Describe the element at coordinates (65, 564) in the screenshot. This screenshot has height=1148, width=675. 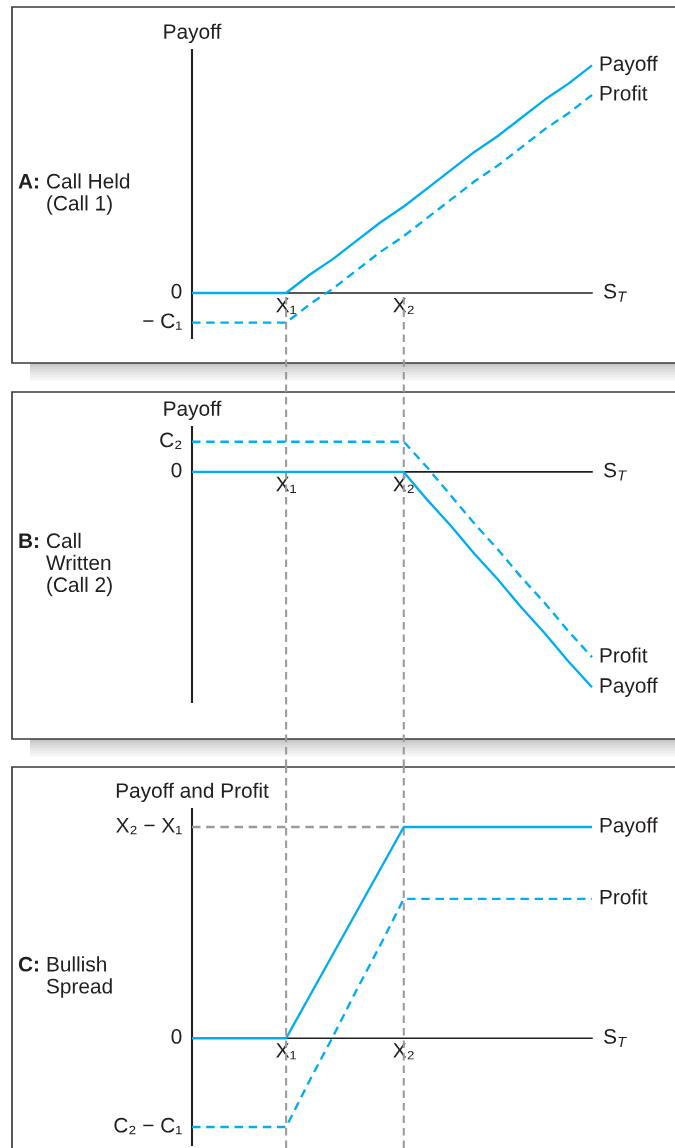
I see `text: B: Call Written (Call 2)` at that location.